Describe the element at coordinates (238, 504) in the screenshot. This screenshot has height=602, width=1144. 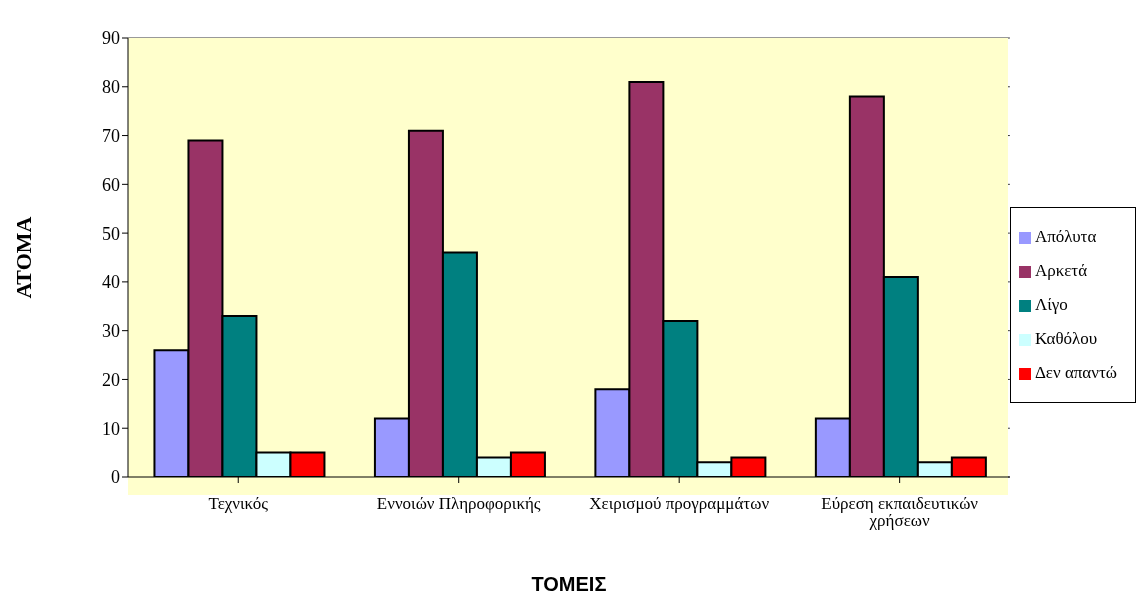
I see `x-tick-label: Τεχνικός` at that location.